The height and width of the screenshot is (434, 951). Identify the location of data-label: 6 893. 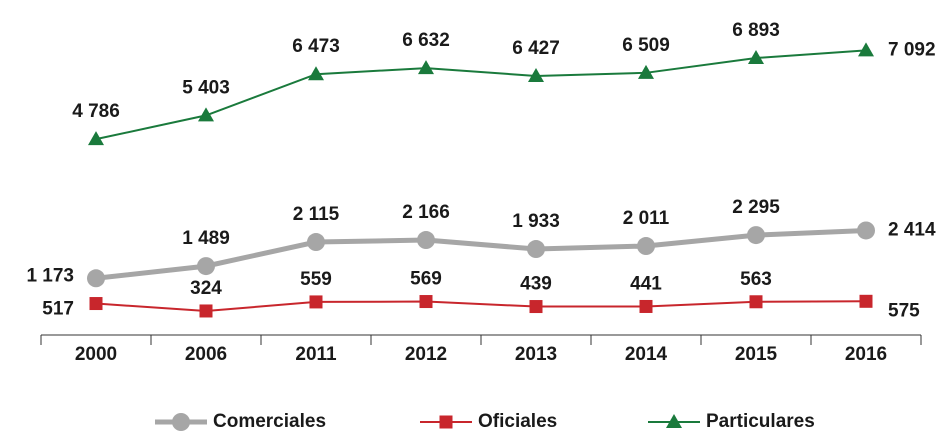
(756, 30).